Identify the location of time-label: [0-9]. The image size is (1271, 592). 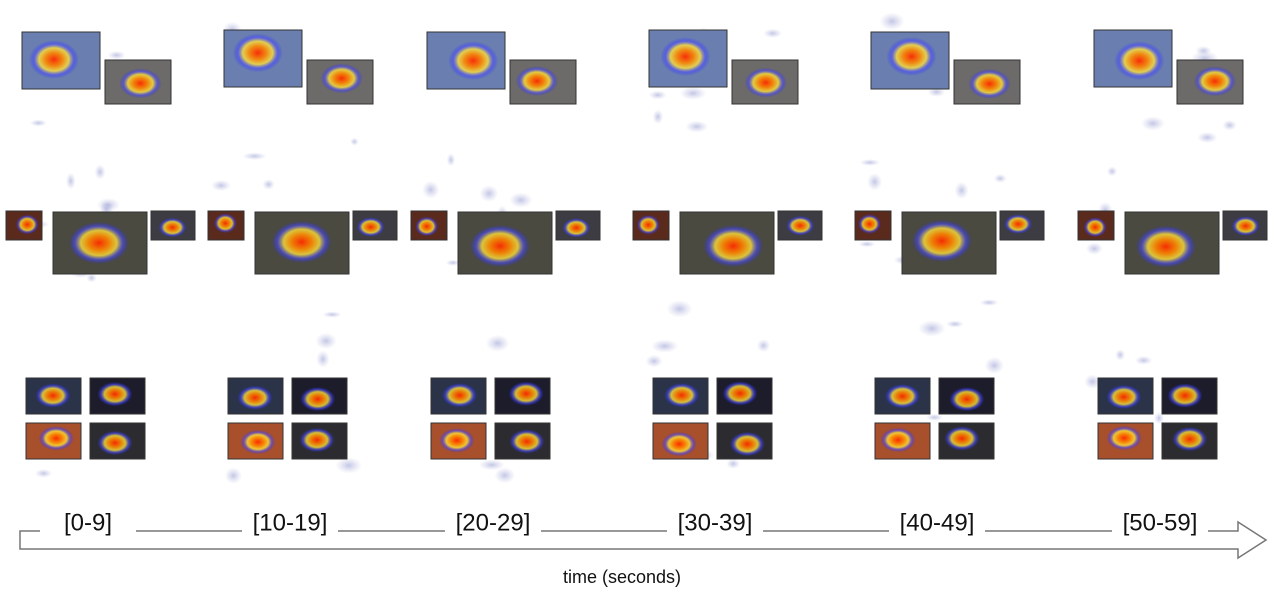
(88, 522).